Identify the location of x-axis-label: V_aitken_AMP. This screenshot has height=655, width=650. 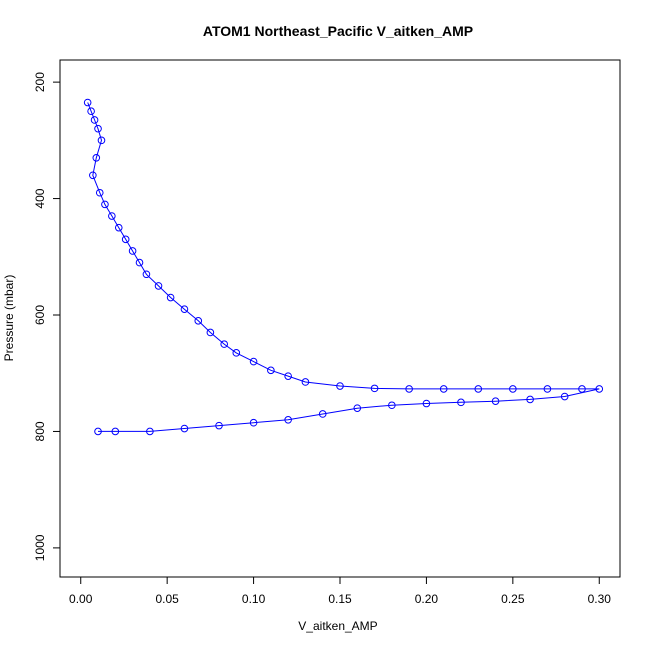
(337, 626).